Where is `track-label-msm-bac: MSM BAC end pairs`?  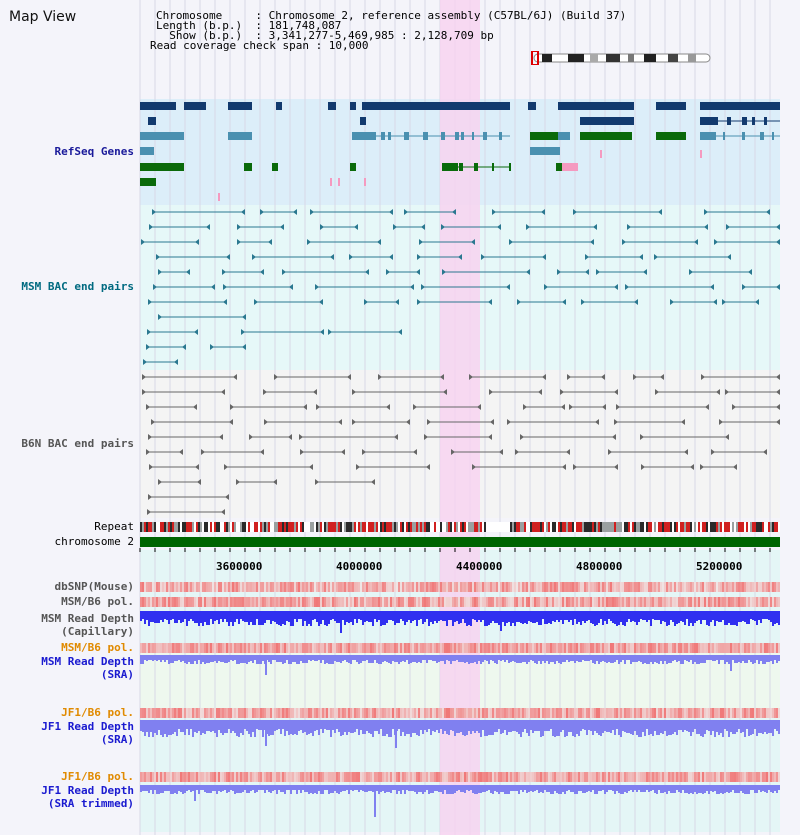
track-label-msm-bac: MSM BAC end pairs is located at coordinates (77, 286).